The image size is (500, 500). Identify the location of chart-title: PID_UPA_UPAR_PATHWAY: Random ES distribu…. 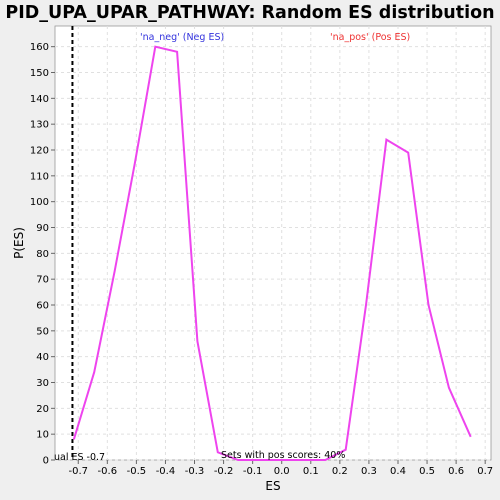
(249, 13).